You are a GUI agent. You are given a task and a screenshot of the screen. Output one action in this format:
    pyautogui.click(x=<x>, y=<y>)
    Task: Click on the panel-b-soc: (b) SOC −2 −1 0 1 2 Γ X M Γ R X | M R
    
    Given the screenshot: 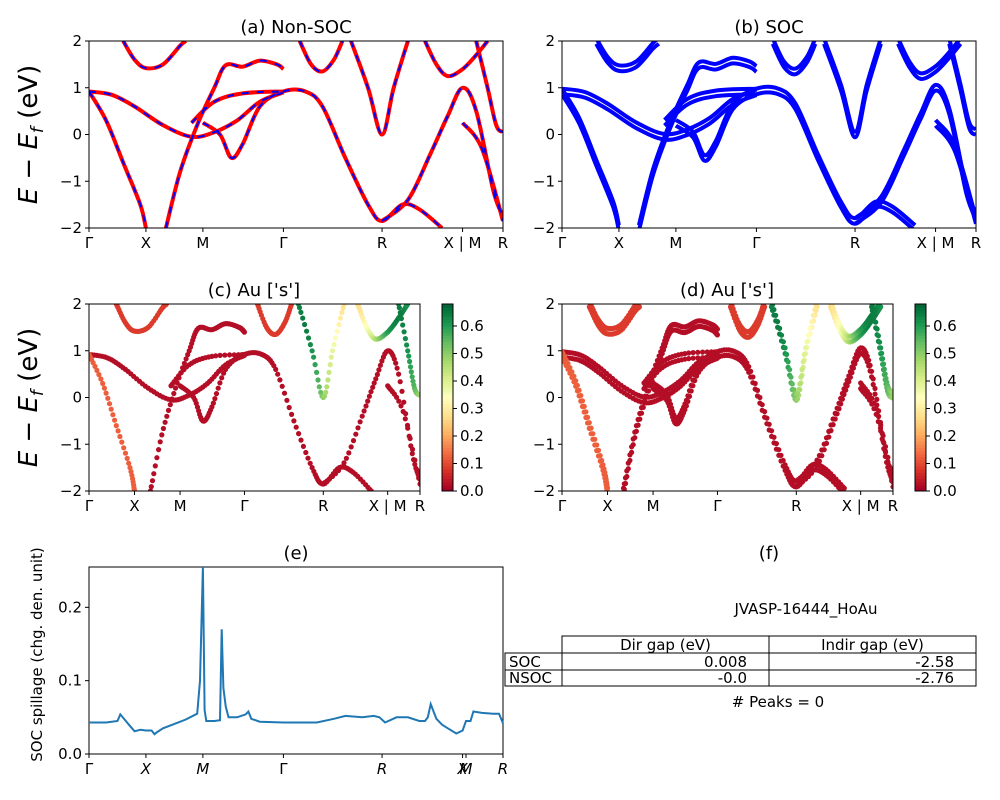 What is the action you would take?
    pyautogui.click(x=757, y=134)
    